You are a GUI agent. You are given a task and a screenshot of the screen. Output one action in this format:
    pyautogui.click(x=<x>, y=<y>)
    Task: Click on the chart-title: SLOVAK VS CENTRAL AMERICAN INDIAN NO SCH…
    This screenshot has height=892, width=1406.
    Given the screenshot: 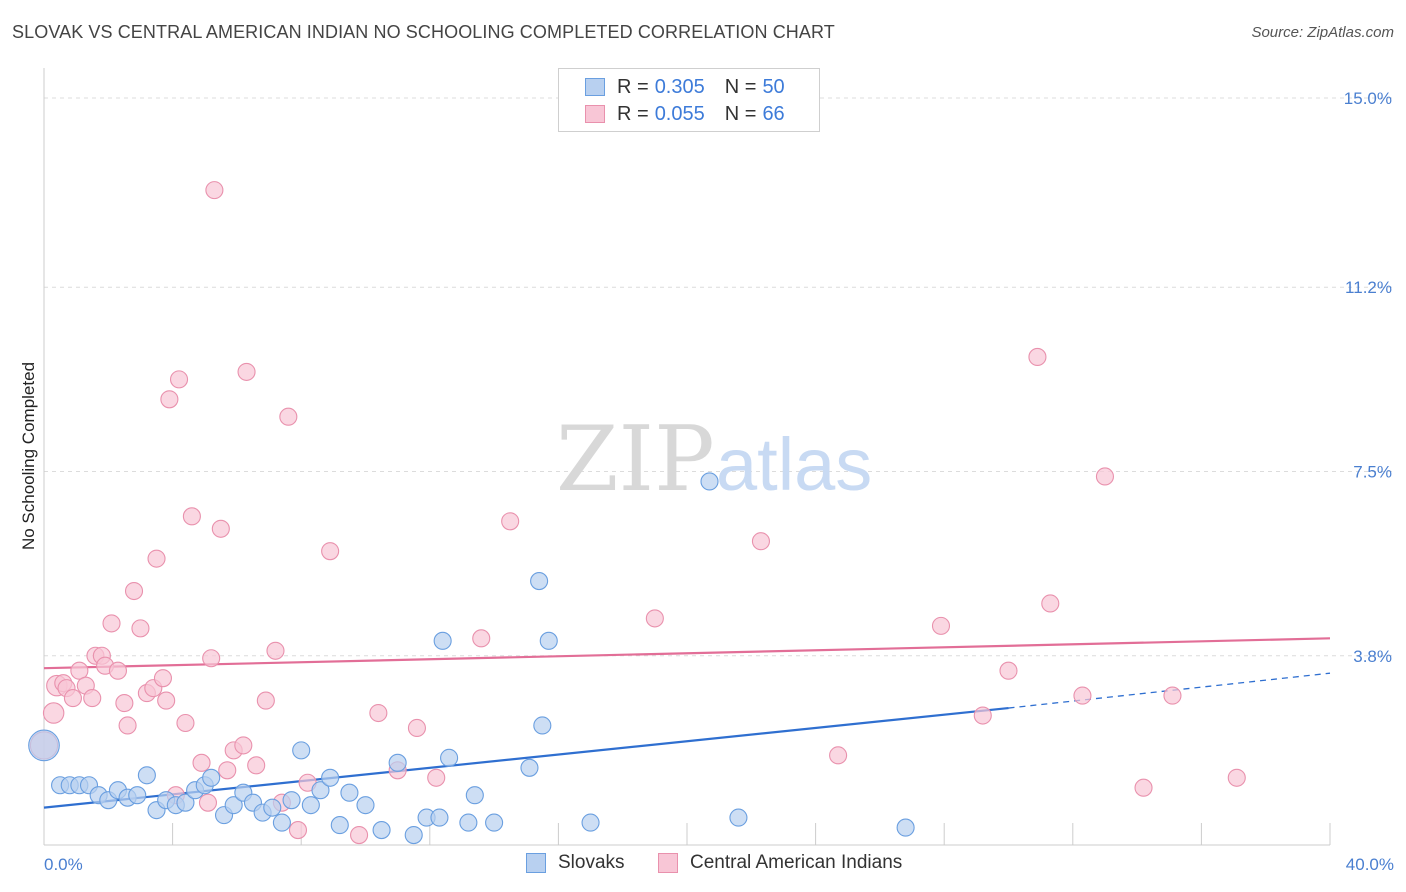 What is the action you would take?
    pyautogui.click(x=423, y=32)
    